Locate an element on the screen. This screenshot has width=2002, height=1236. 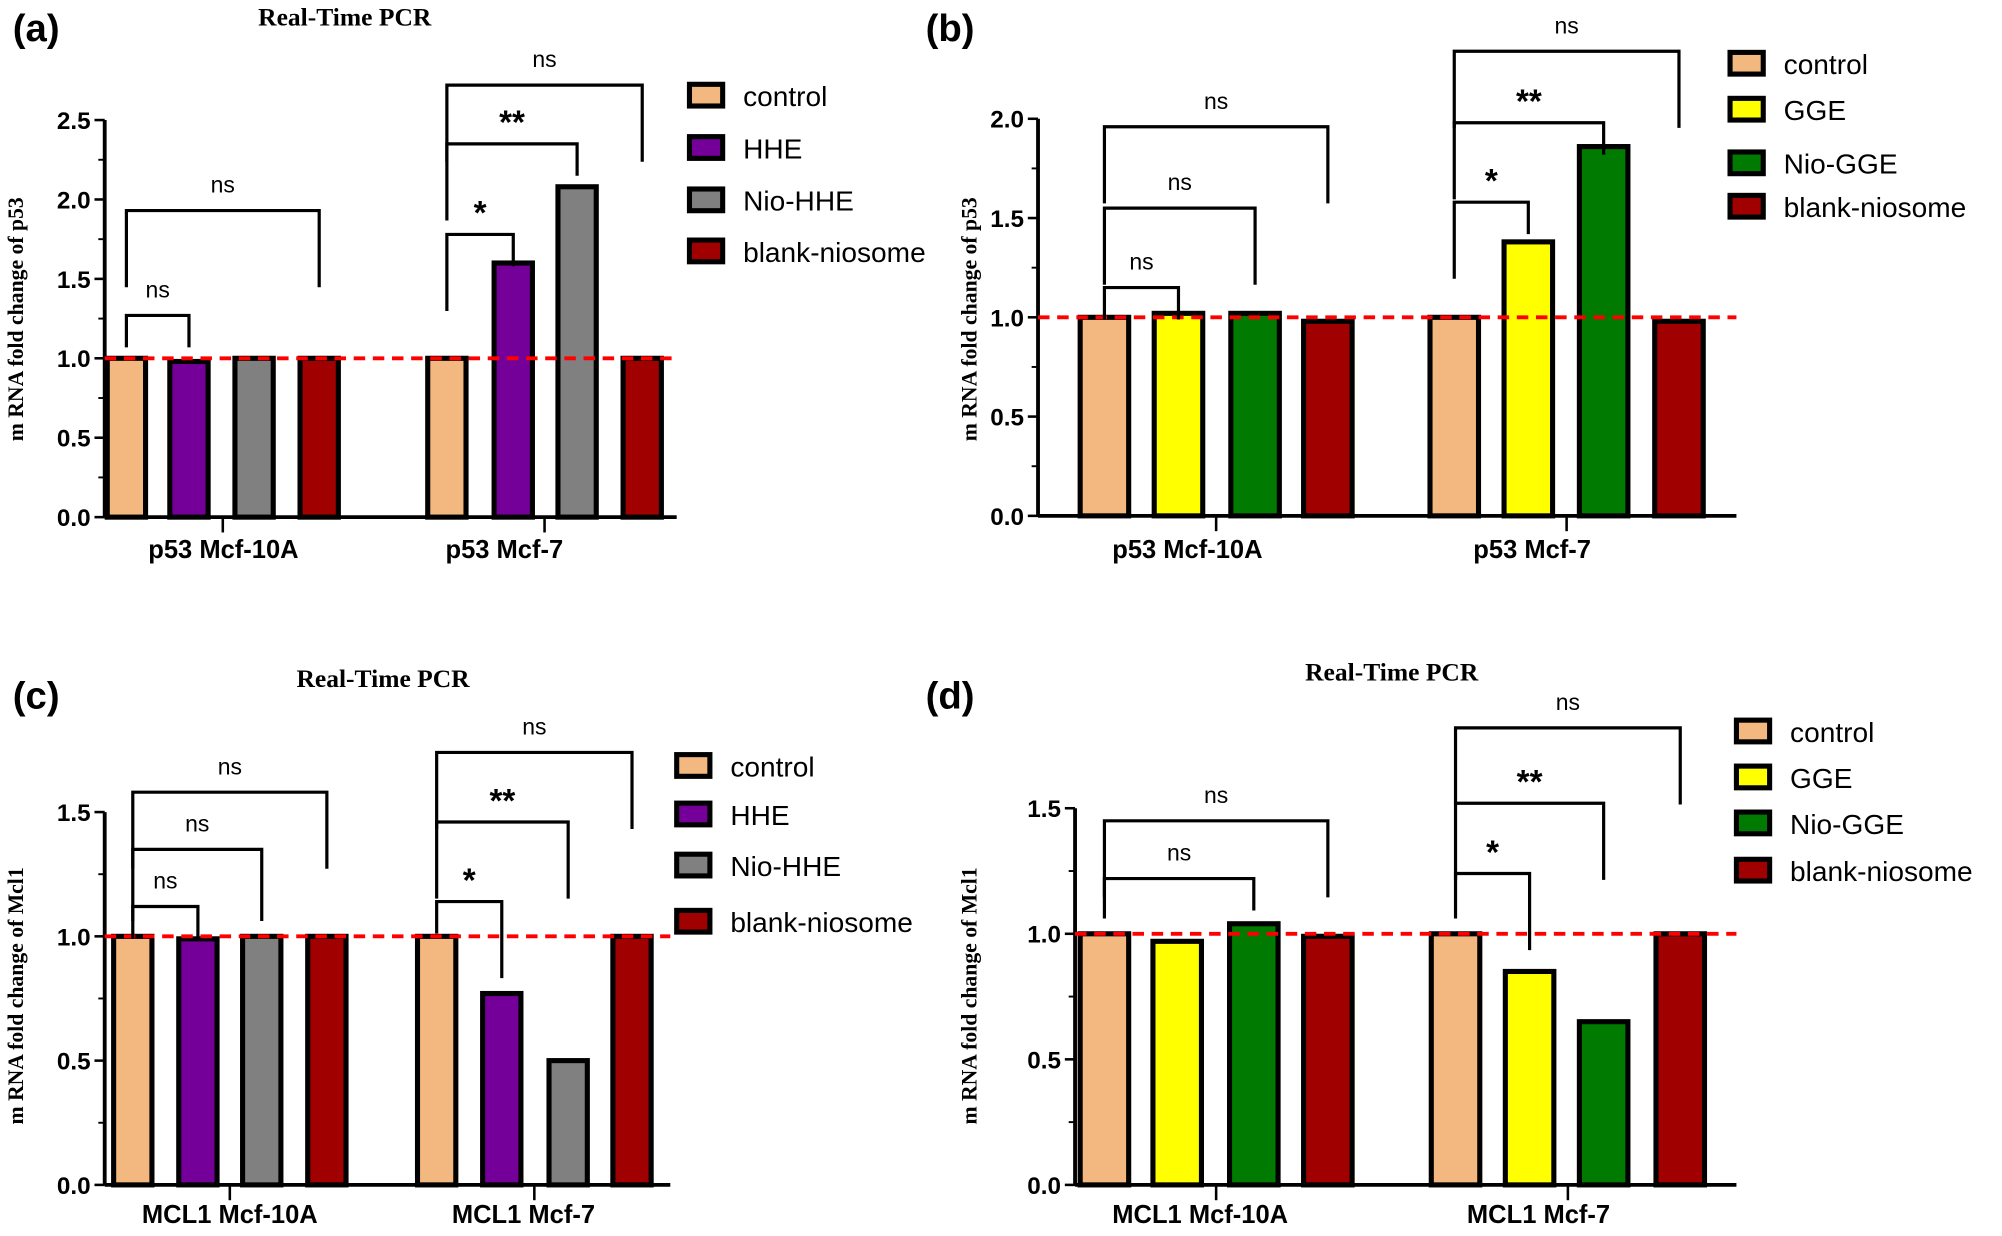
panel-label: (d) is located at coordinates (950, 696).